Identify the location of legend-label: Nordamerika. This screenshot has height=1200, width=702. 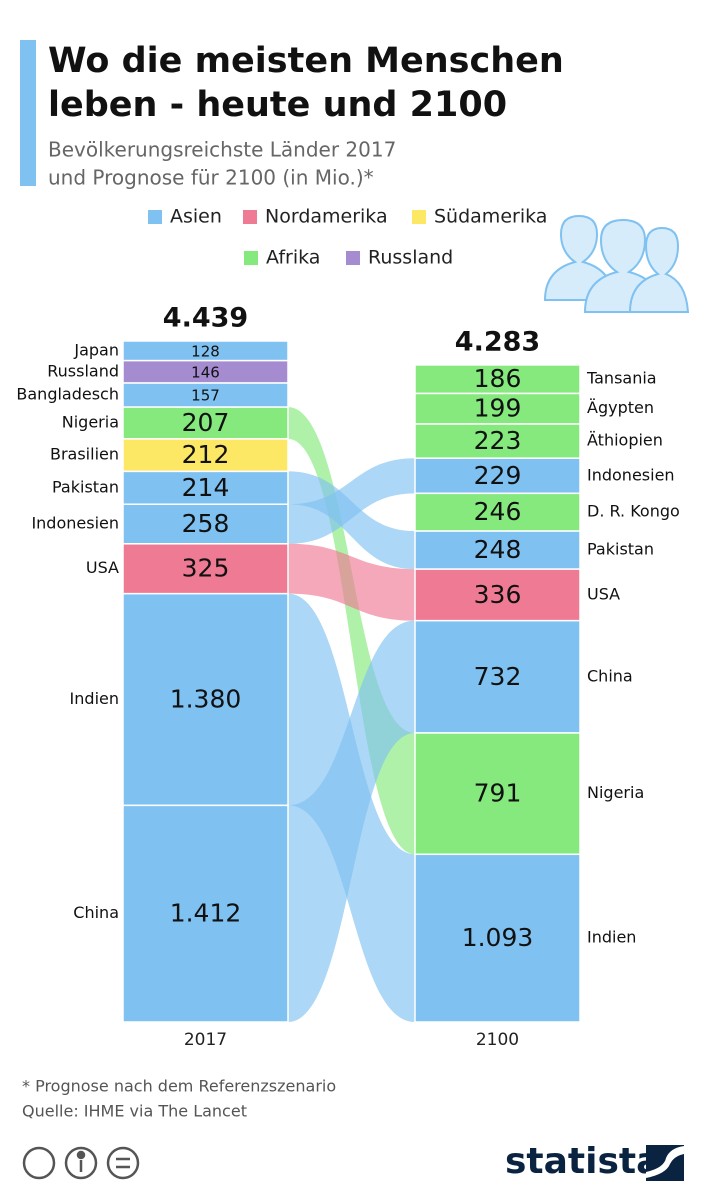
(326, 217).